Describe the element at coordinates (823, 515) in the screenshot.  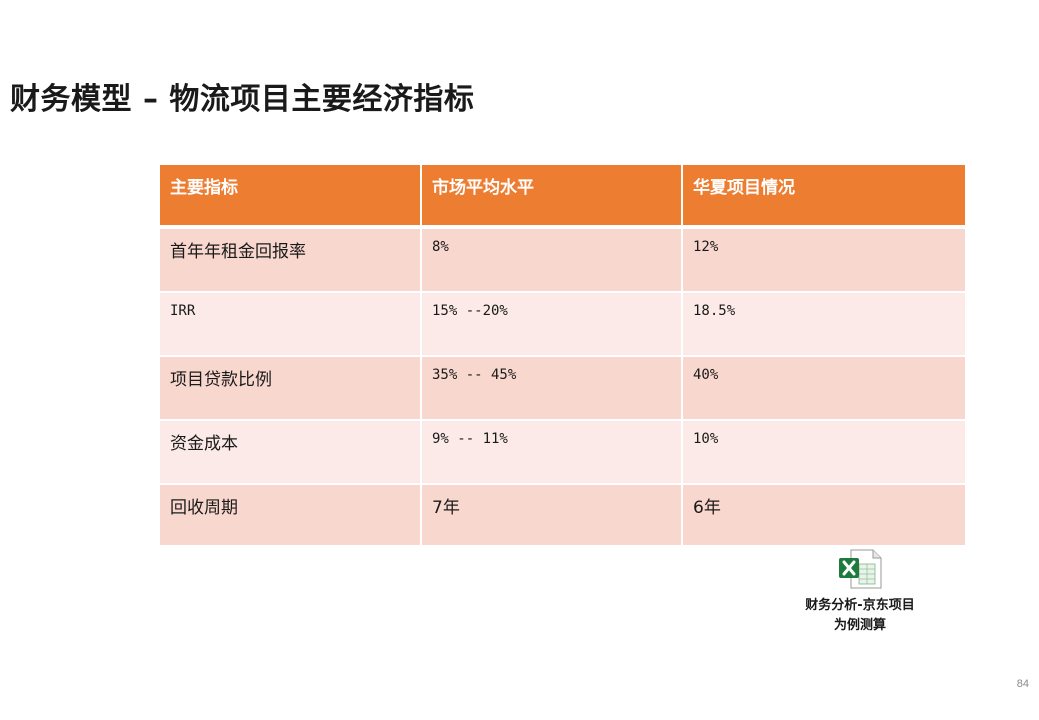
I see `project-value-cell: 6年` at that location.